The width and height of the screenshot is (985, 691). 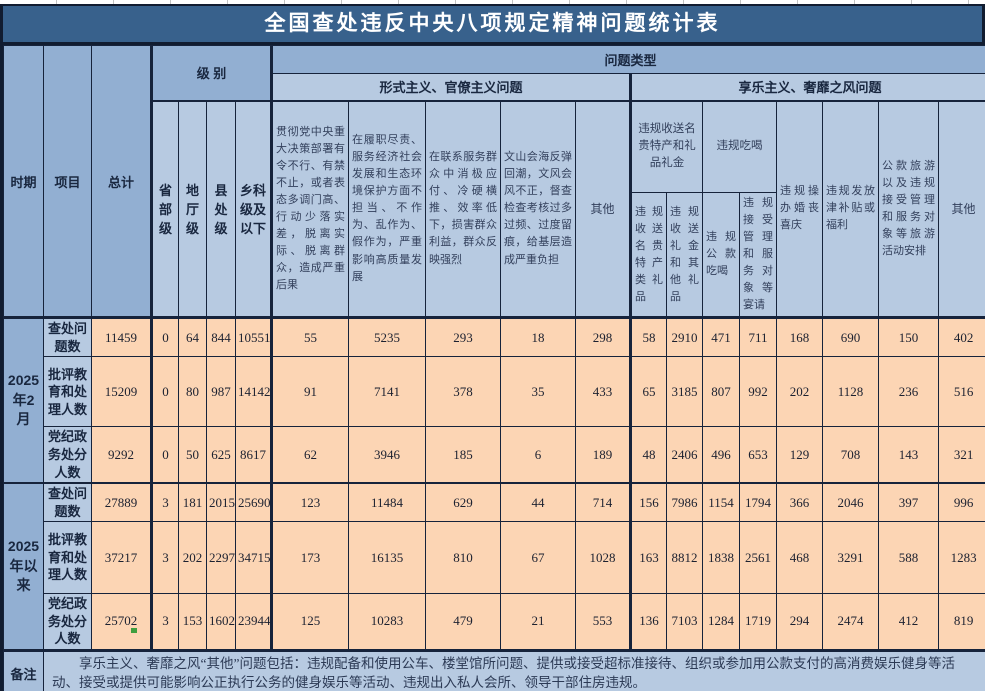 I want to click on data-cell: 844, so click(x=221, y=337).